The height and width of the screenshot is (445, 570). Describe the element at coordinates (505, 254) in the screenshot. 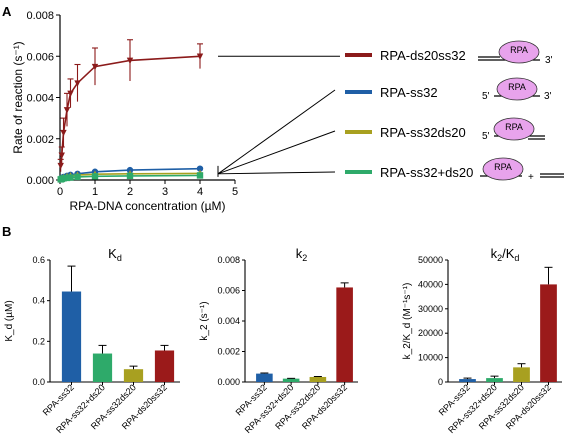

I see `chart-title: k2/Kd` at that location.